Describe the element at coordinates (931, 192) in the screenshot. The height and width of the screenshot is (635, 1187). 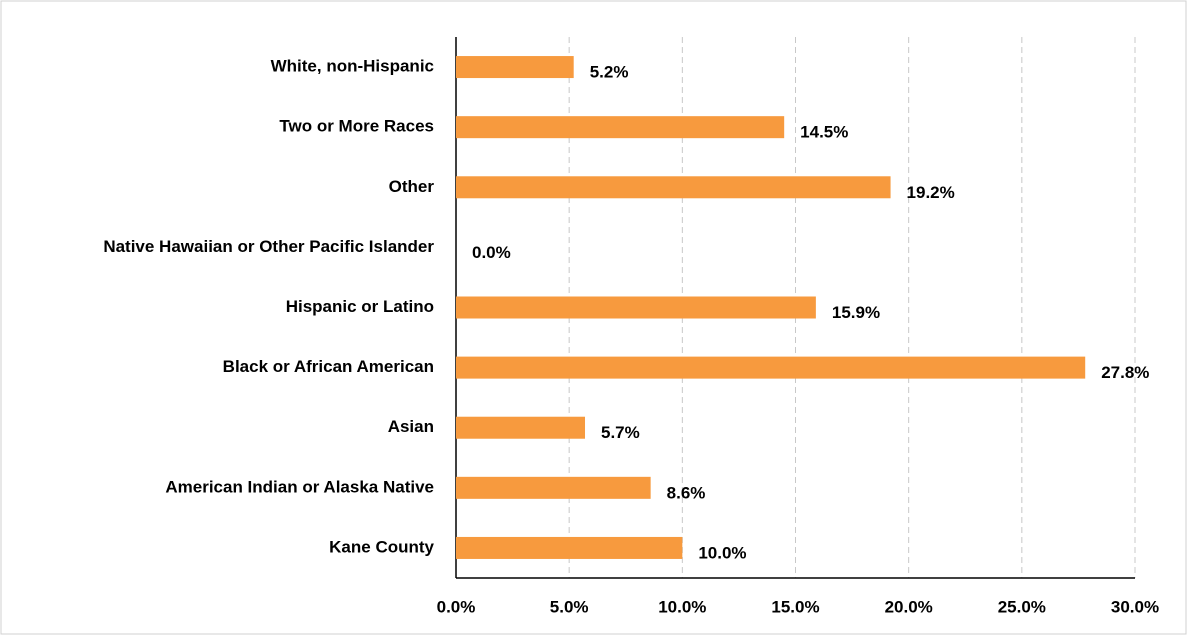
I see `data-label: 19.2%` at that location.